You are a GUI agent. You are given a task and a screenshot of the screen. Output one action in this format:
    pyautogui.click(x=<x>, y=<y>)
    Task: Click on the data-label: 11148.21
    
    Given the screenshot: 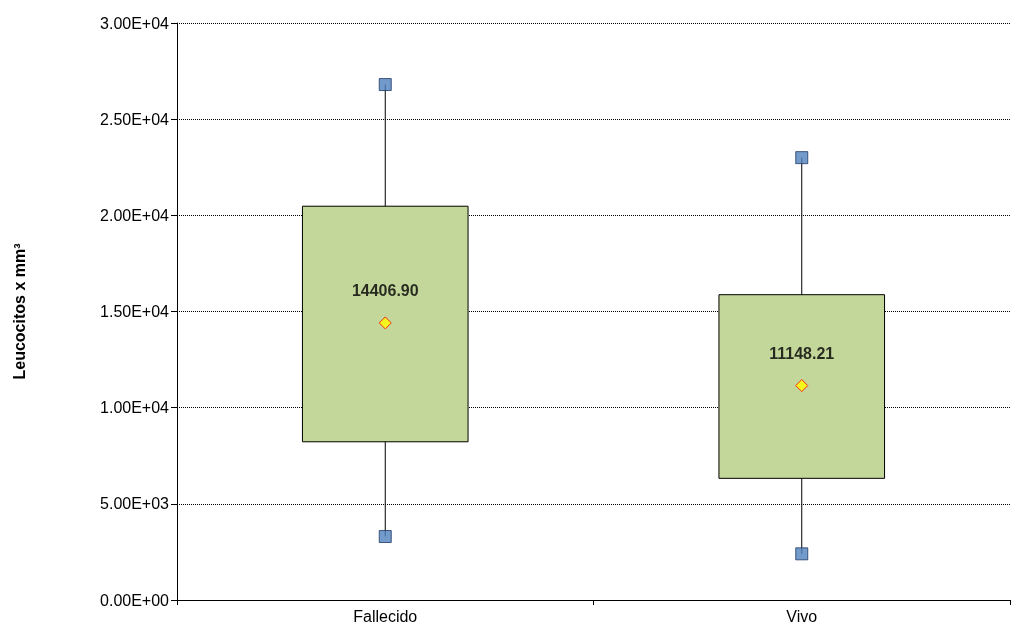 What is the action you would take?
    pyautogui.click(x=802, y=353)
    